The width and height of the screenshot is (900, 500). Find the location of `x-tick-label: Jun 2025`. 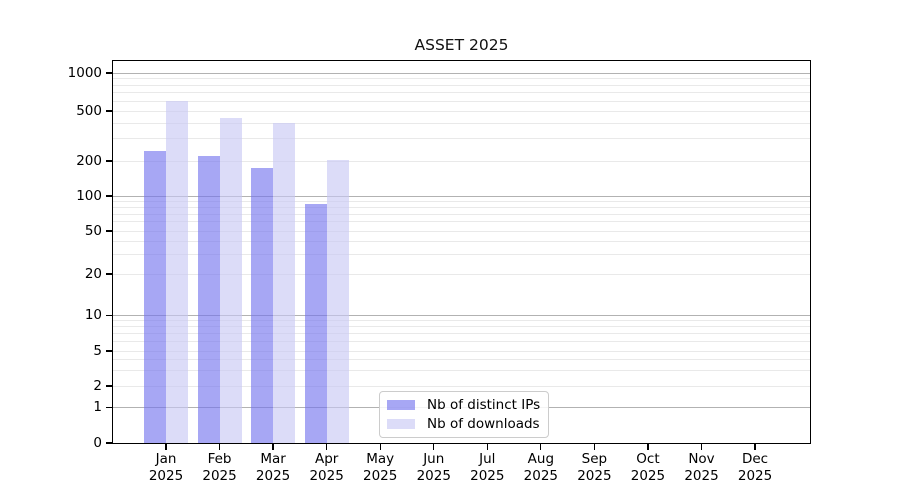

x-tick-label: Jun 2025 is located at coordinates (434, 467).